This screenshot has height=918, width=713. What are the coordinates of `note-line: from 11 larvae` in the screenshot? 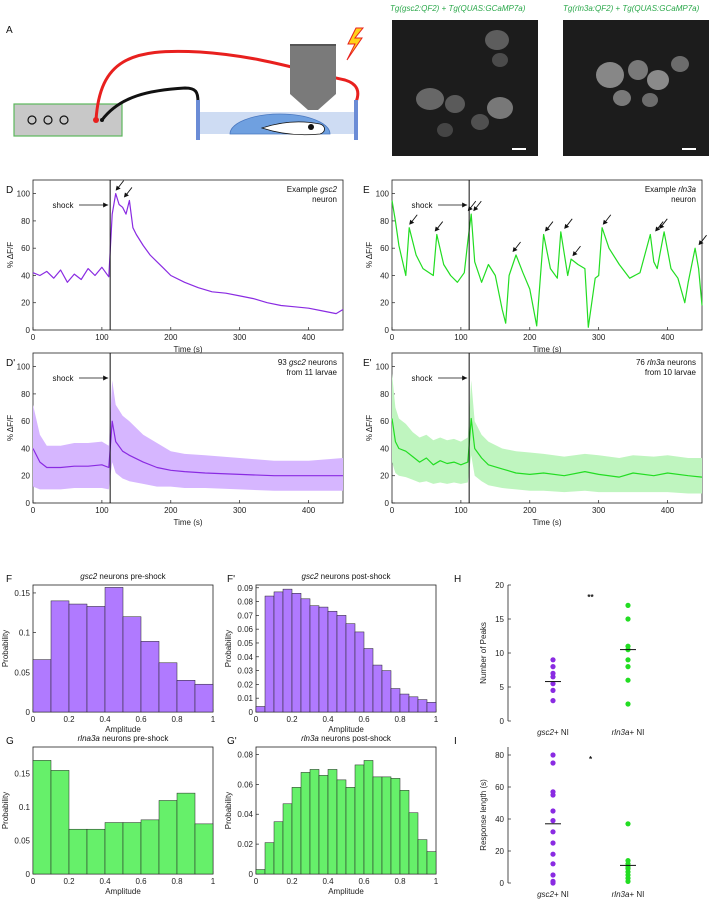 It's located at (311, 372).